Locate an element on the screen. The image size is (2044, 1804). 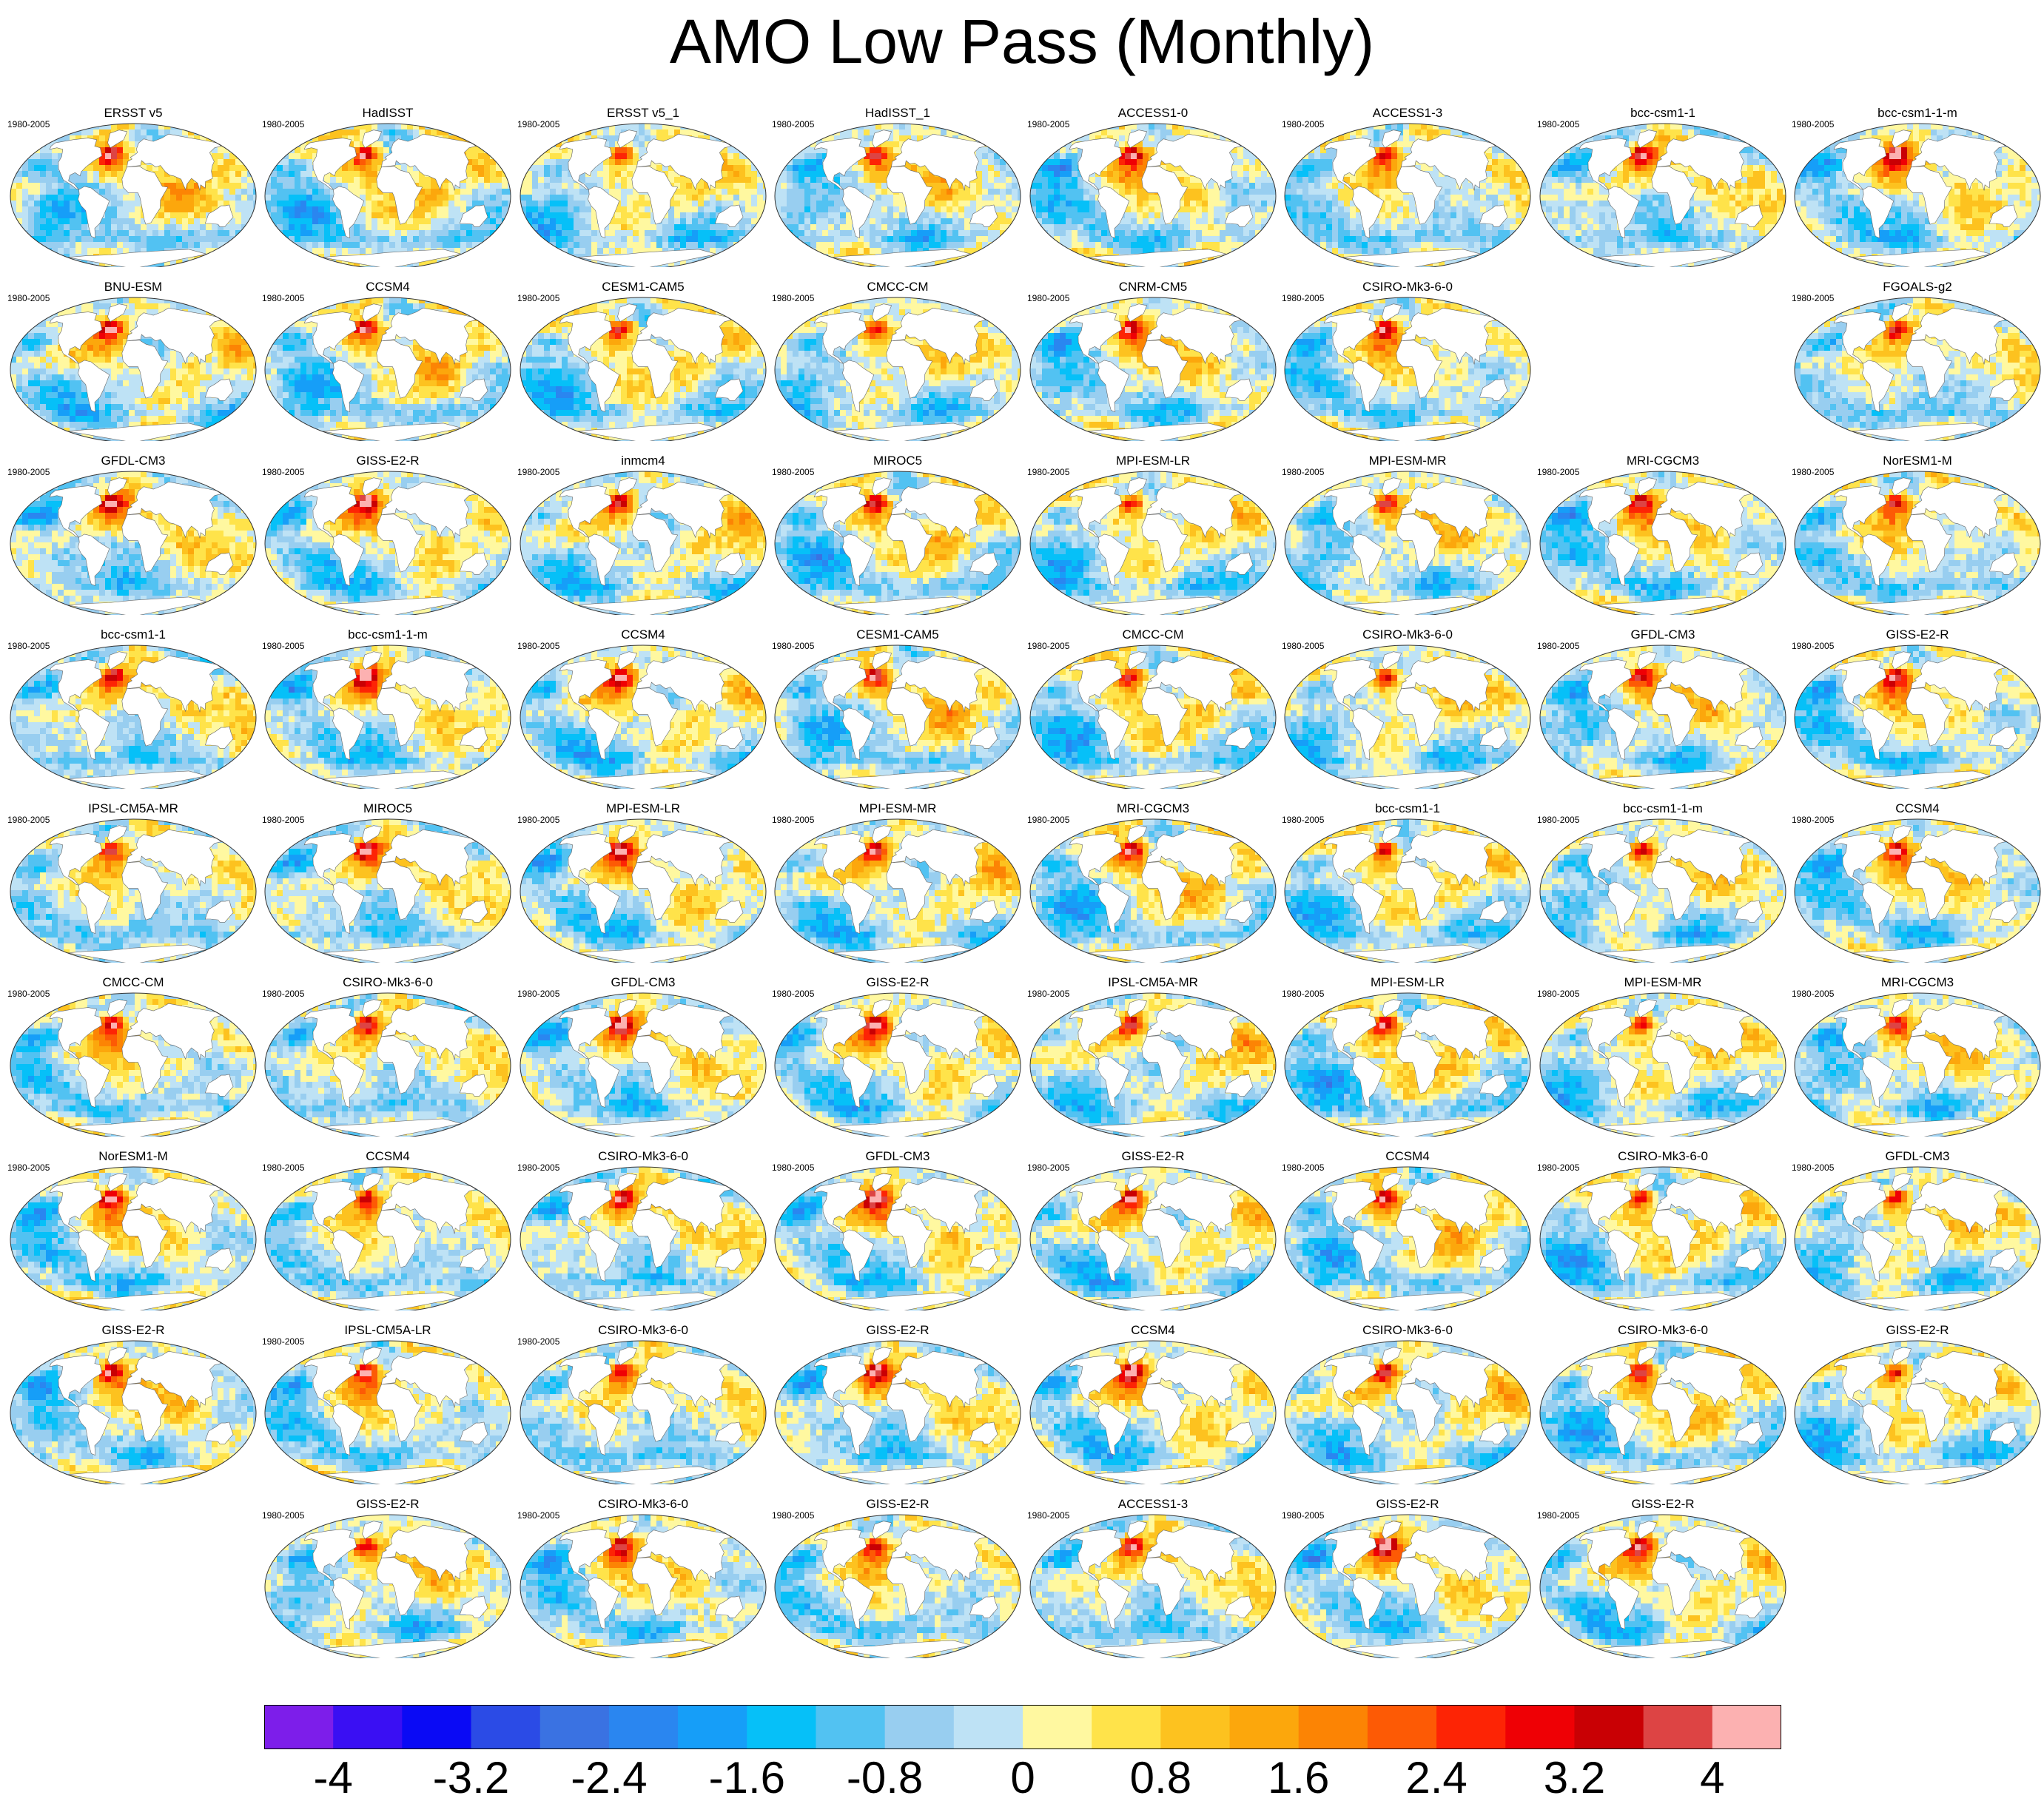
map-panel: CCSM4 is located at coordinates (1153, 1404).